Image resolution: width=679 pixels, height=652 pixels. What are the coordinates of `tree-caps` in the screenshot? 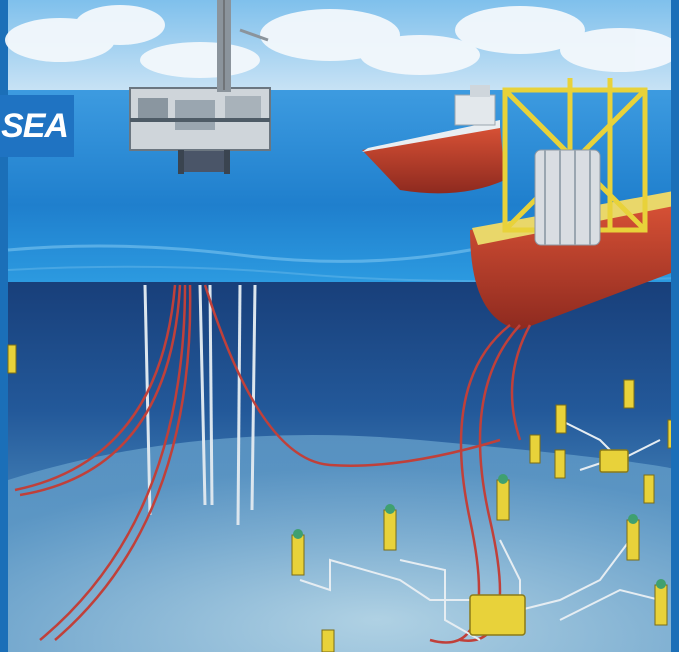 It's located at (479, 531).